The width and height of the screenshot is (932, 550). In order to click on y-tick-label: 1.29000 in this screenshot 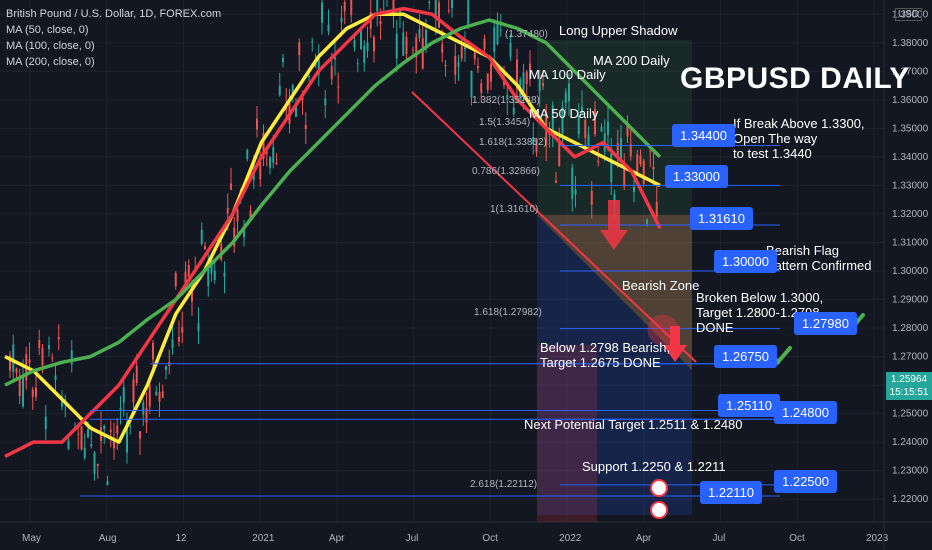, I will do `click(910, 300)`.